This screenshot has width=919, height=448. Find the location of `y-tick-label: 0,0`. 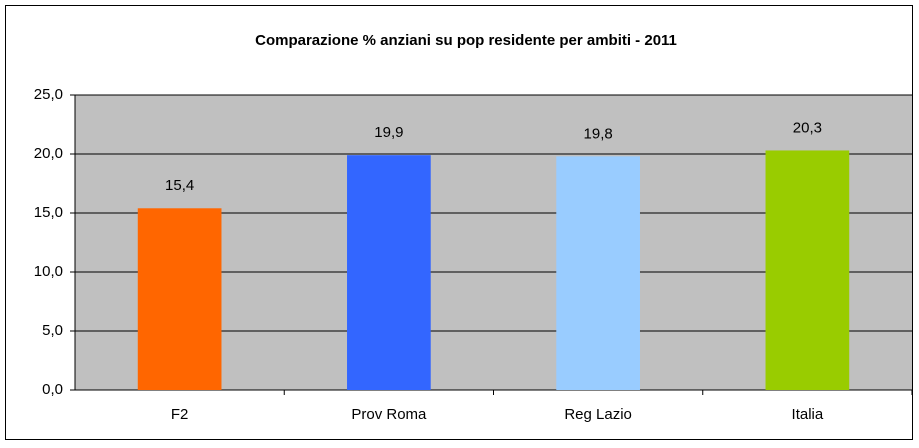

y-tick-label: 0,0 is located at coordinates (52, 389).